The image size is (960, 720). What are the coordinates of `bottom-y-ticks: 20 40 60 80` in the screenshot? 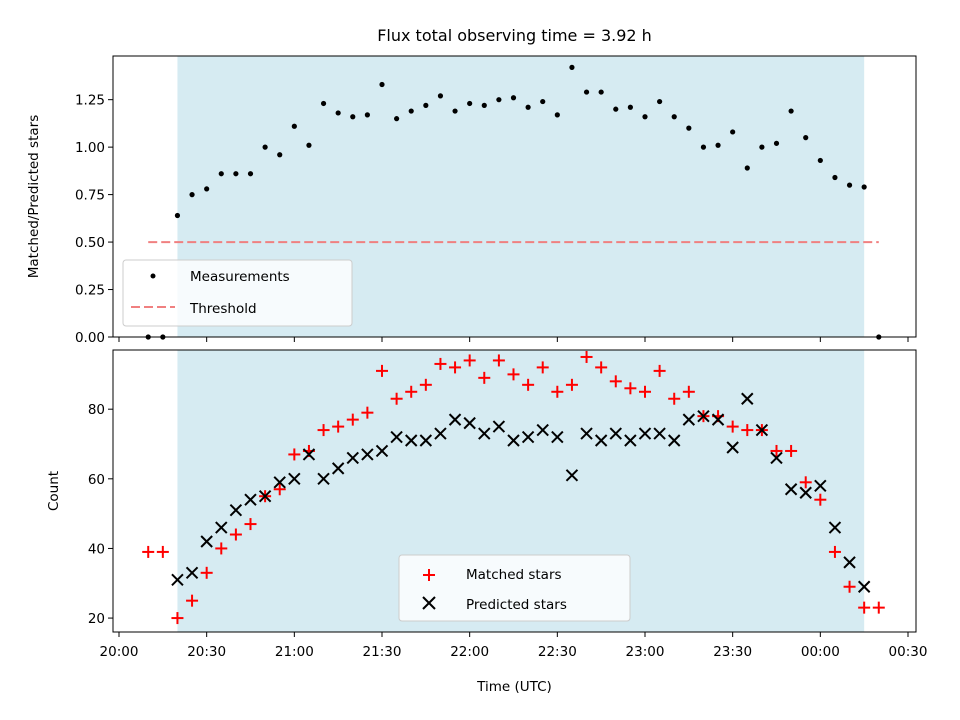 It's located at (100, 514).